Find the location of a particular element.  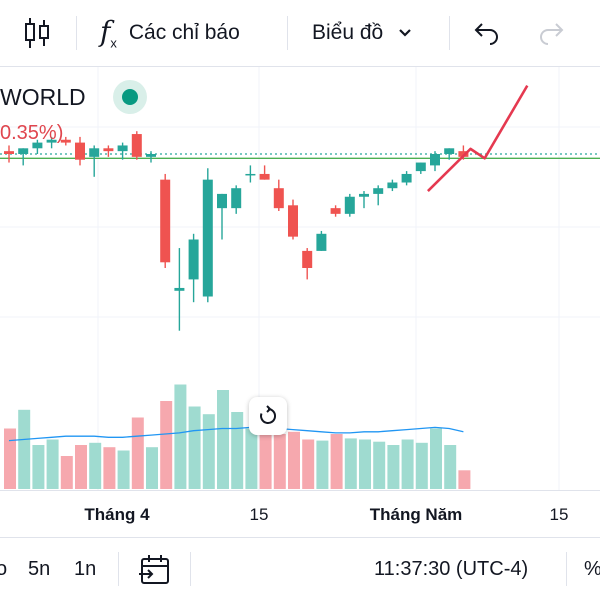

market-status-indicator is located at coordinates (130, 97).